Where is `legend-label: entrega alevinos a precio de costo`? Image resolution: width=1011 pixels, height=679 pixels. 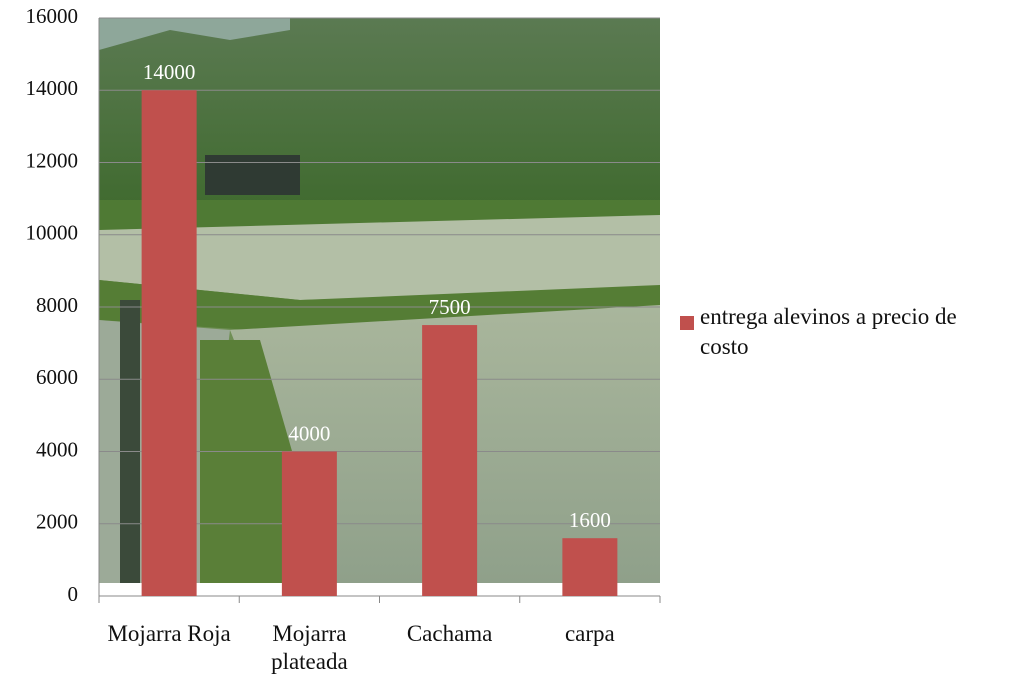 legend-label: entrega alevinos a precio de costo is located at coordinates (828, 331).